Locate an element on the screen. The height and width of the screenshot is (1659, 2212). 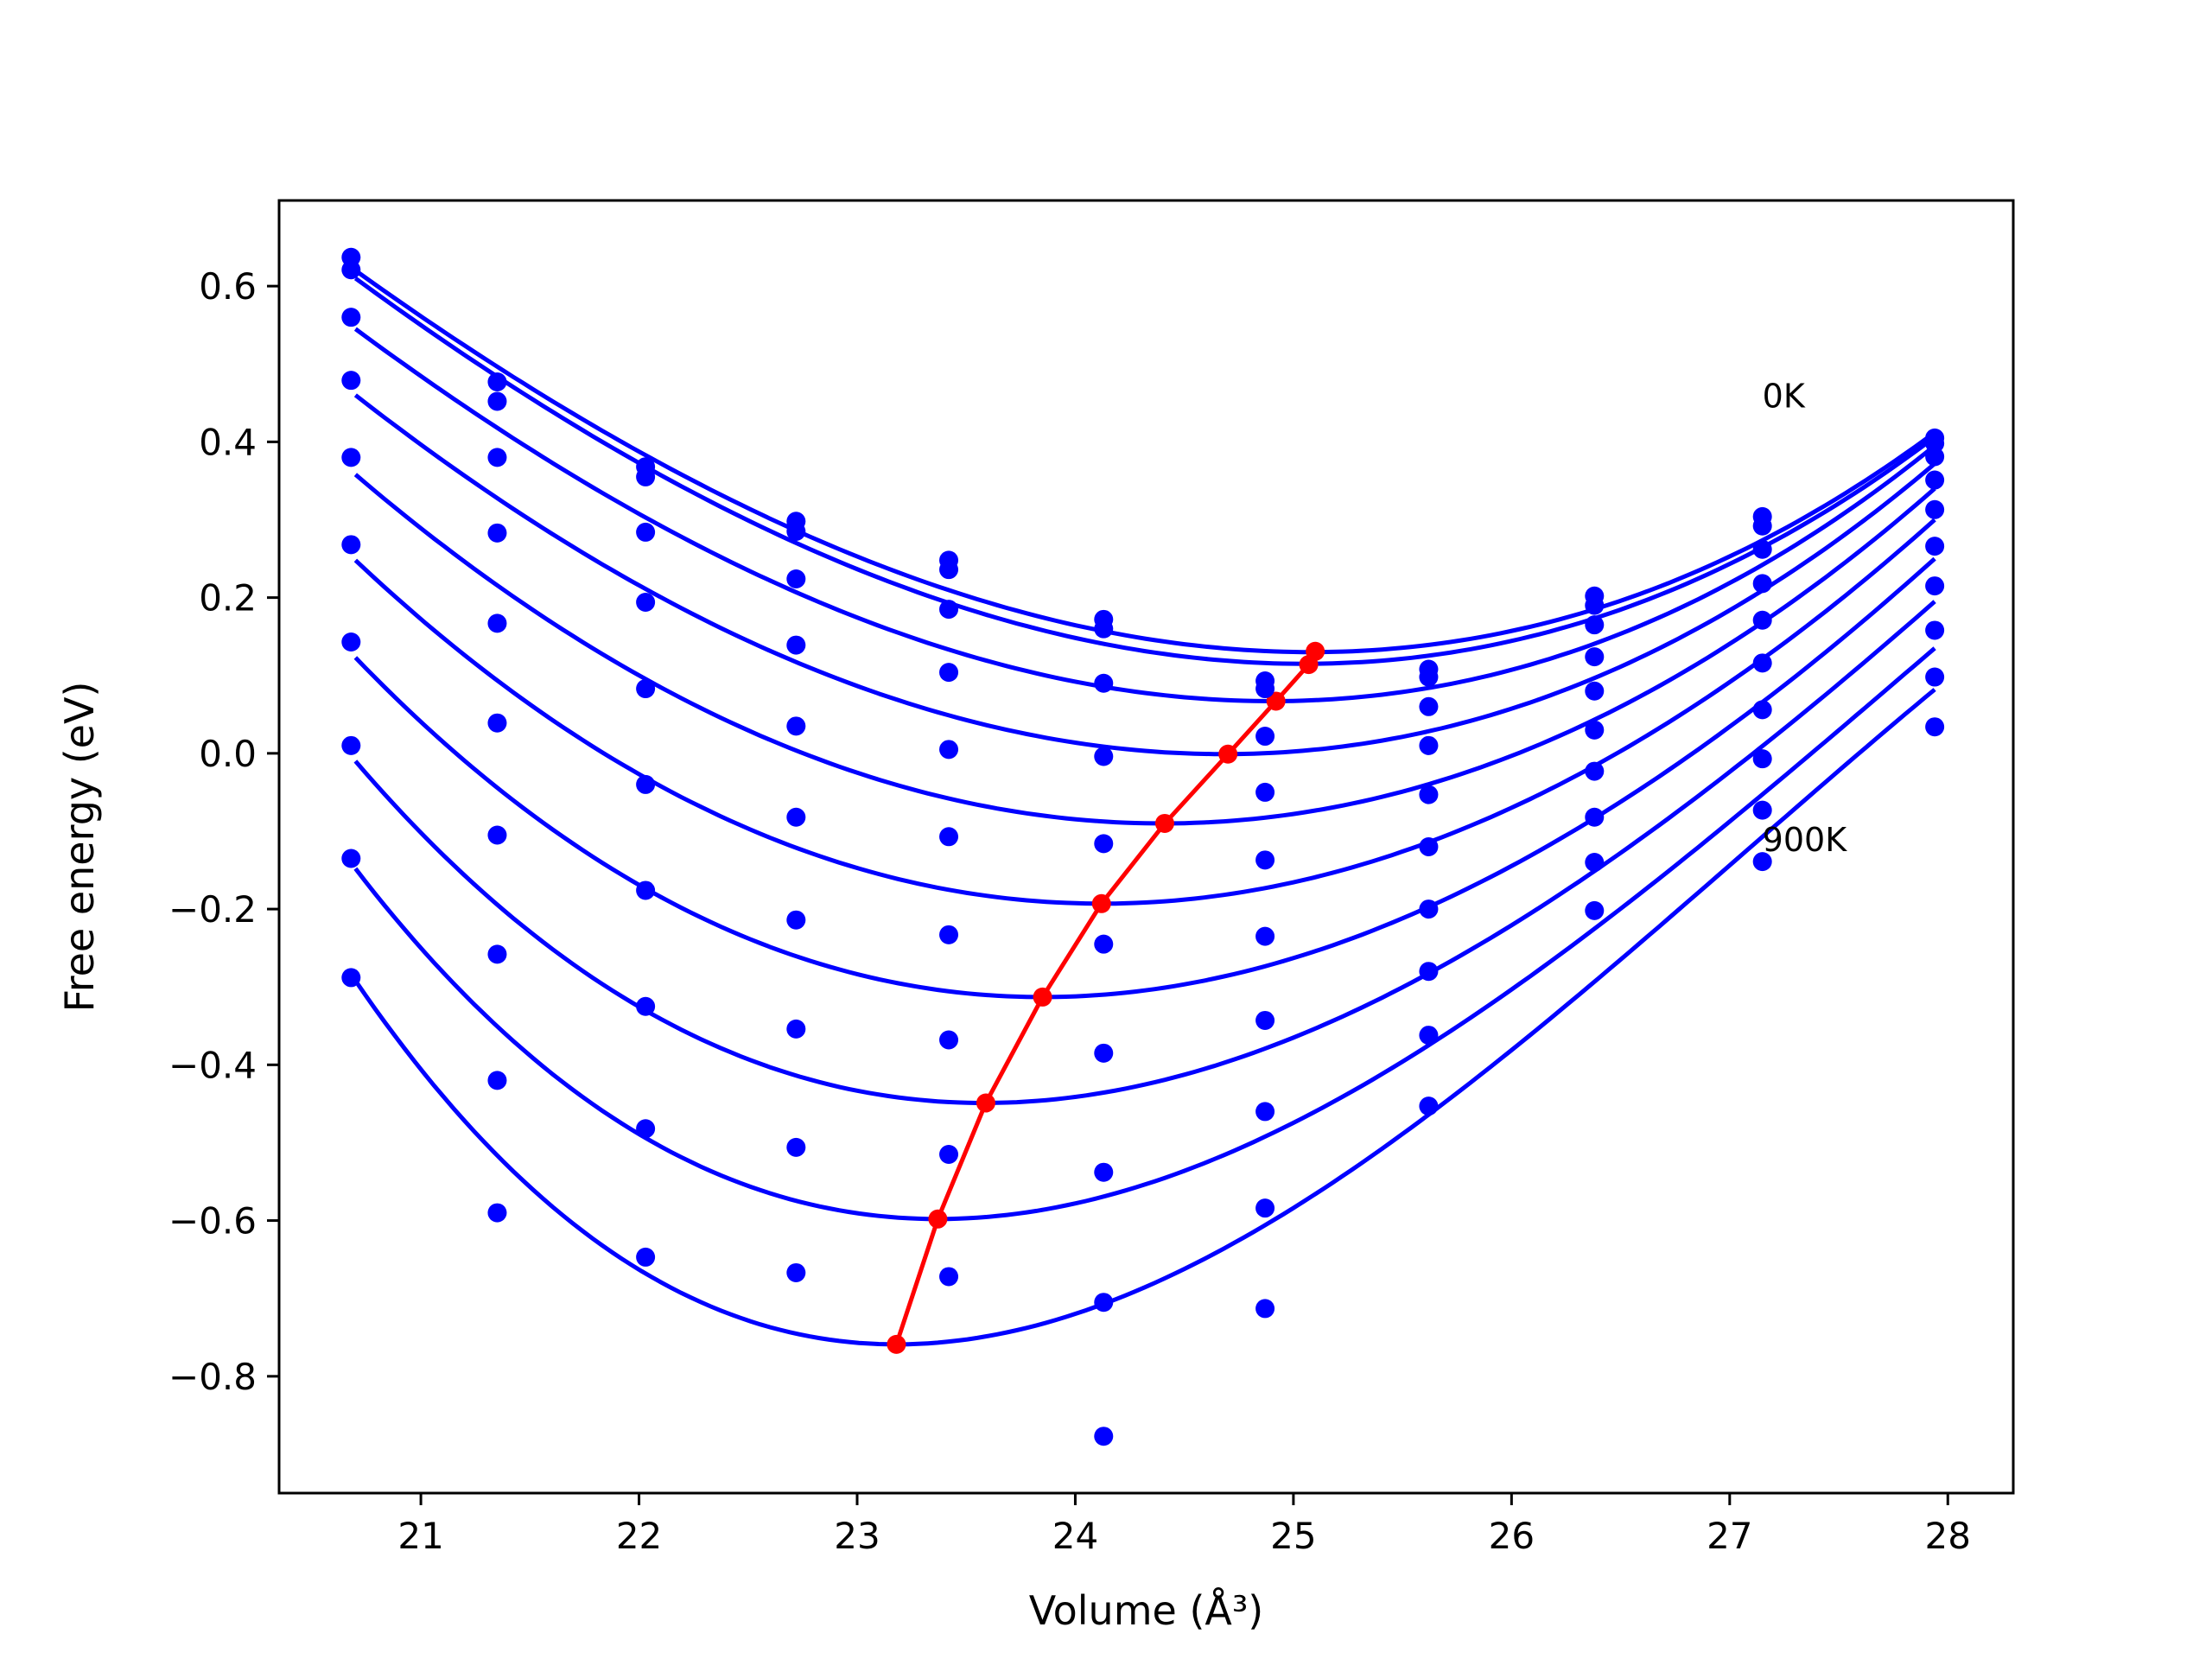
x-tick-label: 23 is located at coordinates (857, 1536).